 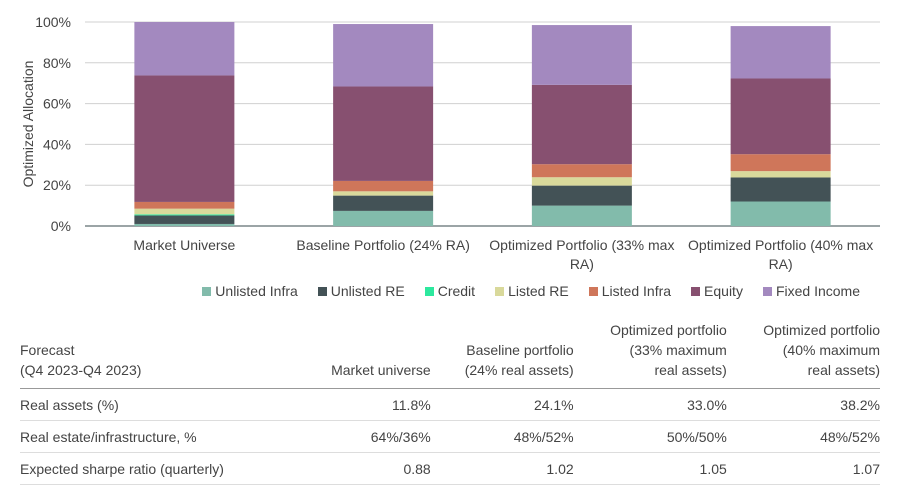 I want to click on table-cell: 33.0%, so click(x=650, y=404).